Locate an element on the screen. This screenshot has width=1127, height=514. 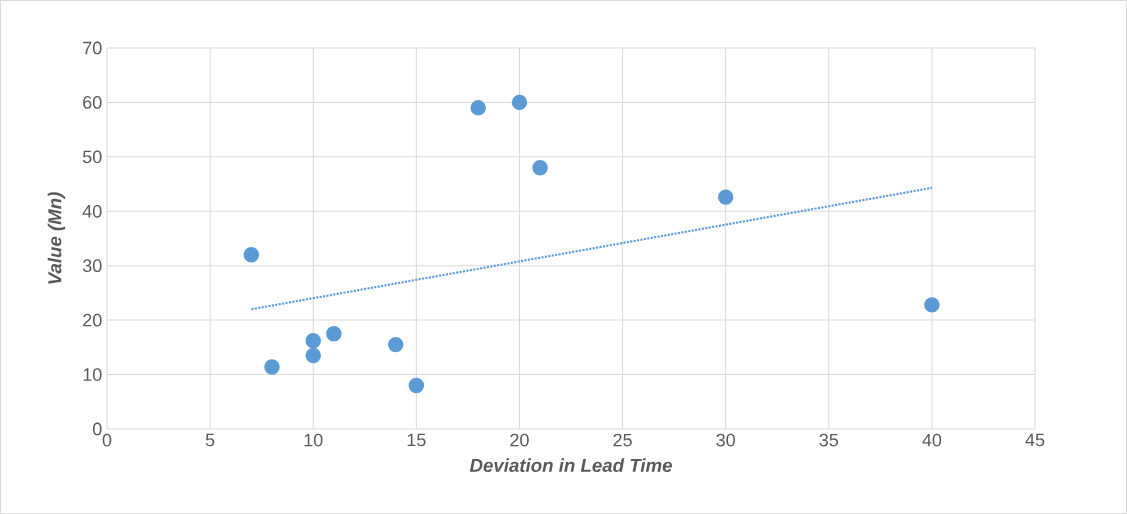
x-tick-label: 30 is located at coordinates (725, 440).